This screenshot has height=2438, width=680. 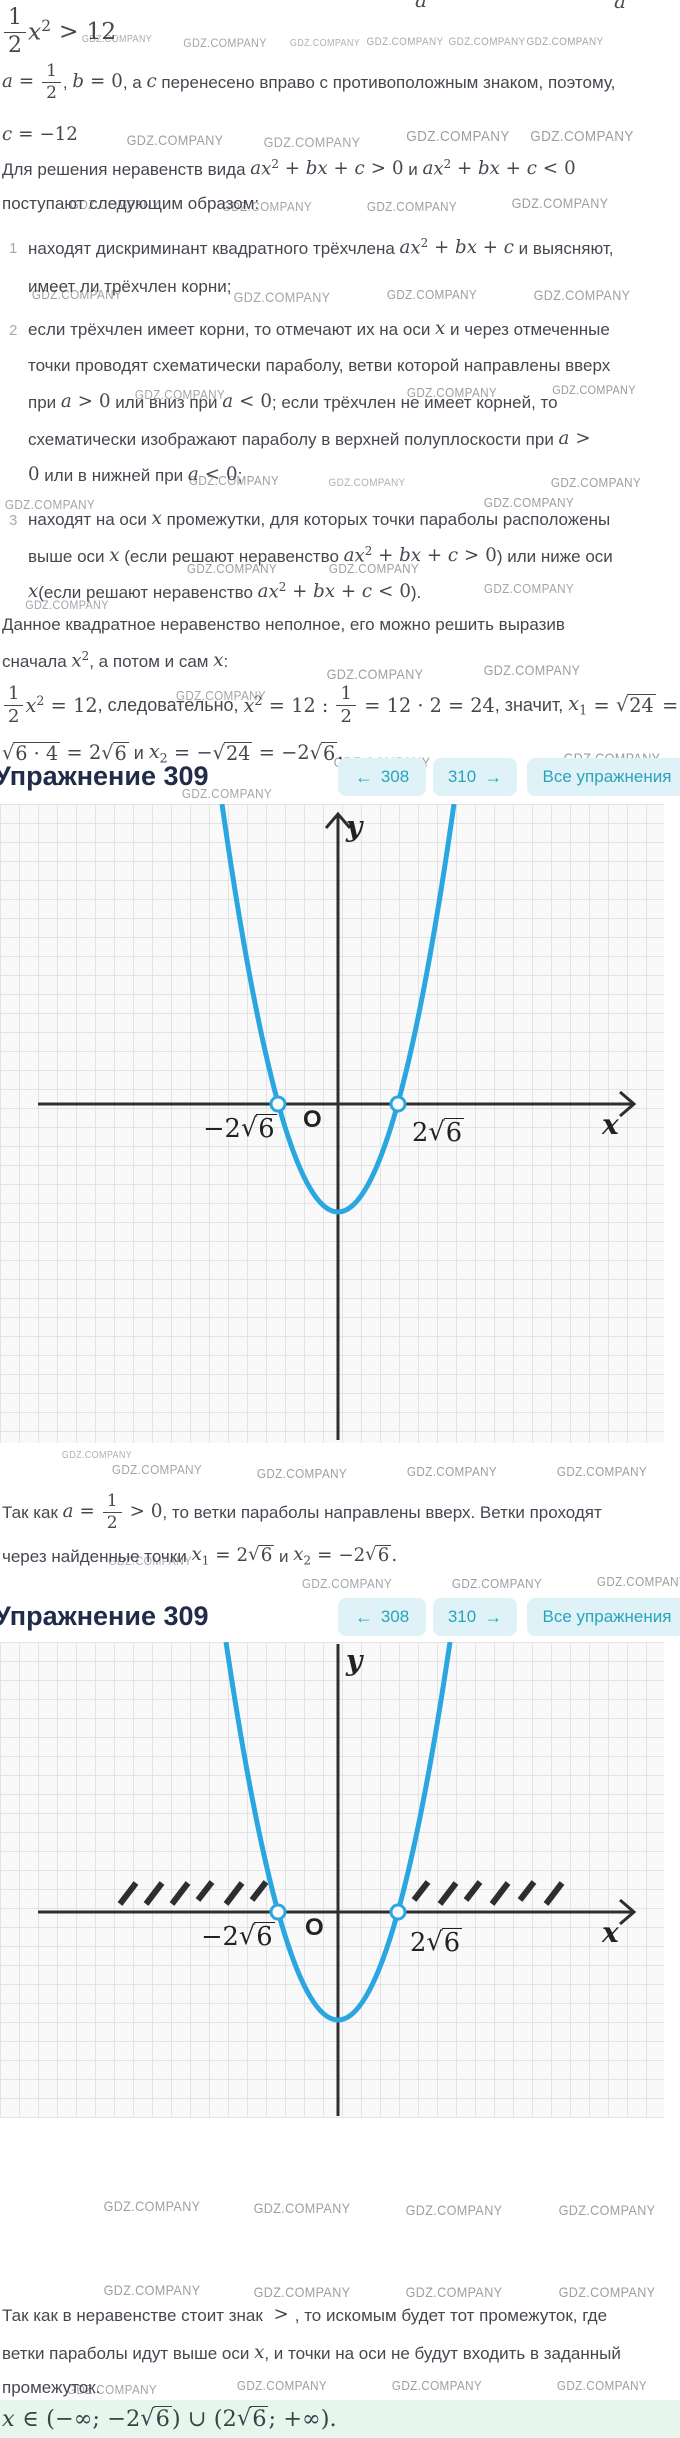 I want to click on step-number: 2, so click(x=13, y=330).